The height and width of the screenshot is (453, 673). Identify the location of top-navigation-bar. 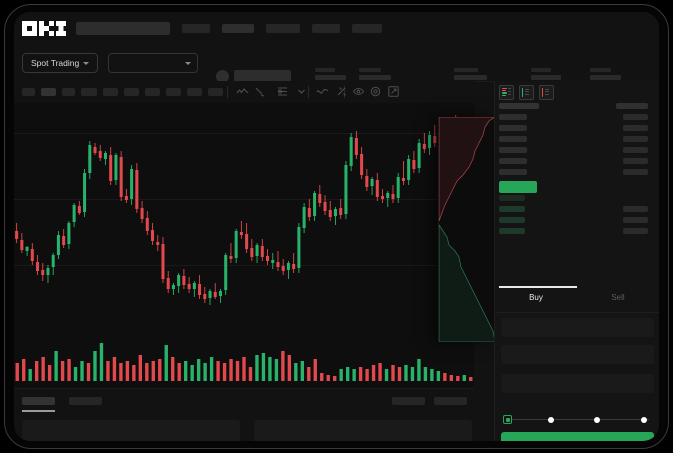
(336, 29).